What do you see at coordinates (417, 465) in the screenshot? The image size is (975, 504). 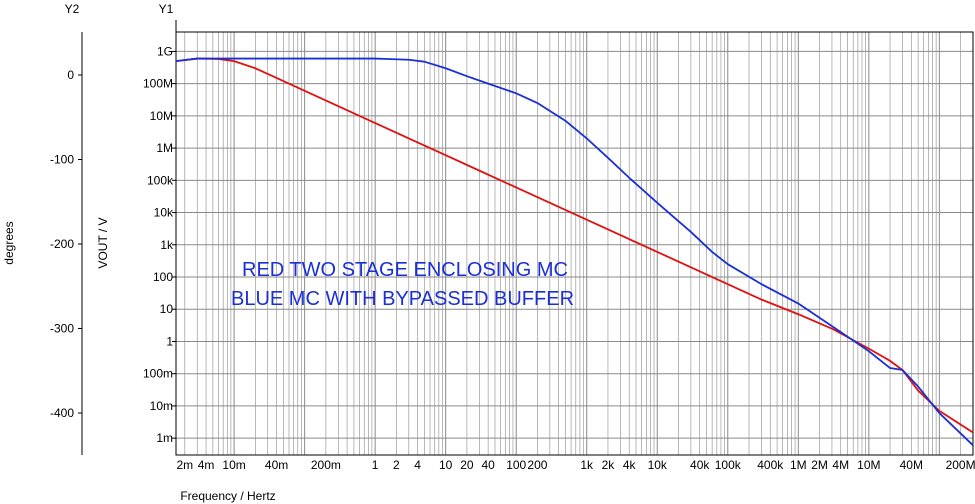 I see `x-tick-label: 4` at bounding box center [417, 465].